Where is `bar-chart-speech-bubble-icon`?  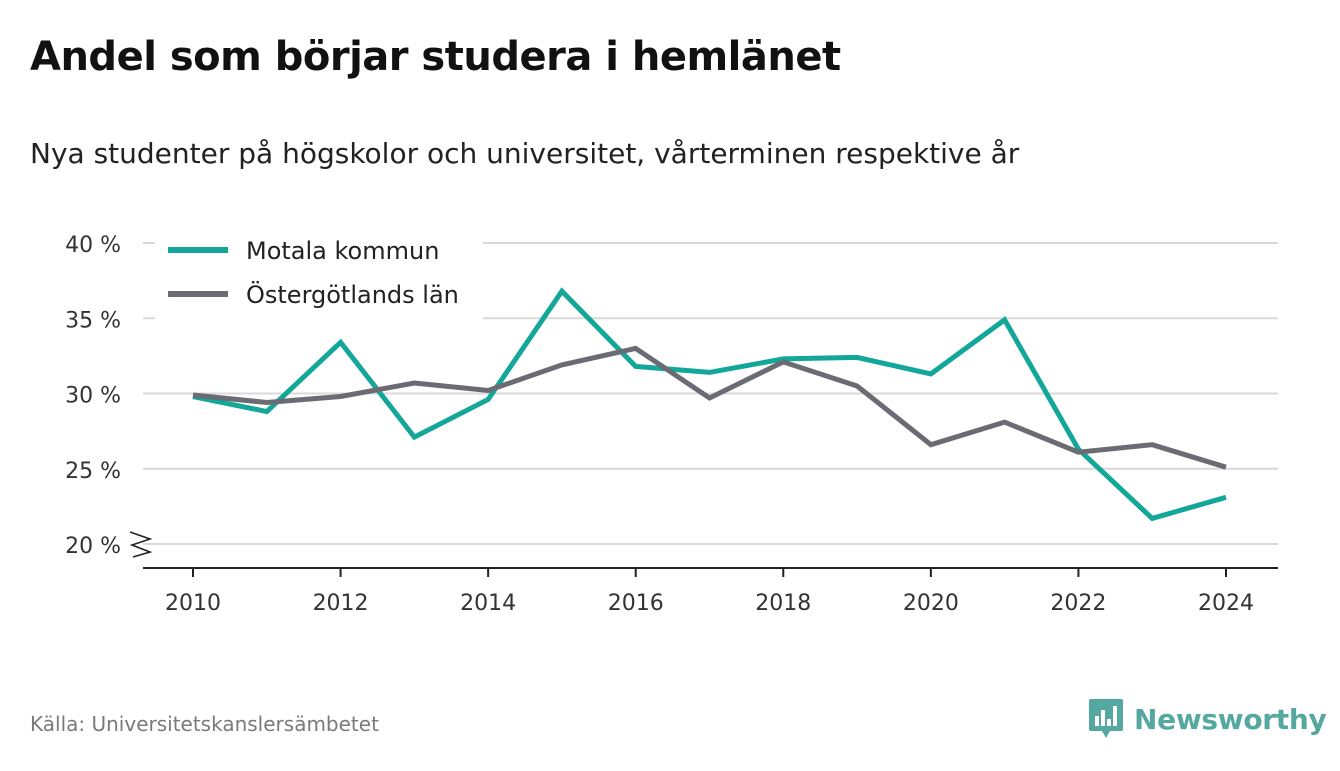 bar-chart-speech-bubble-icon is located at coordinates (1106, 718).